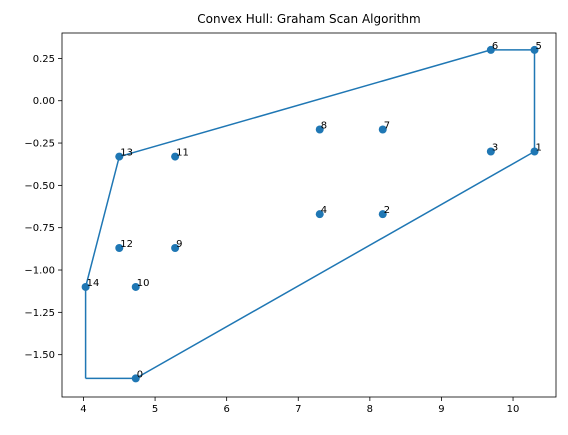 The image size is (568, 435). Describe the element at coordinates (539, 148) in the screenshot. I see `point-label-1: 1` at that location.